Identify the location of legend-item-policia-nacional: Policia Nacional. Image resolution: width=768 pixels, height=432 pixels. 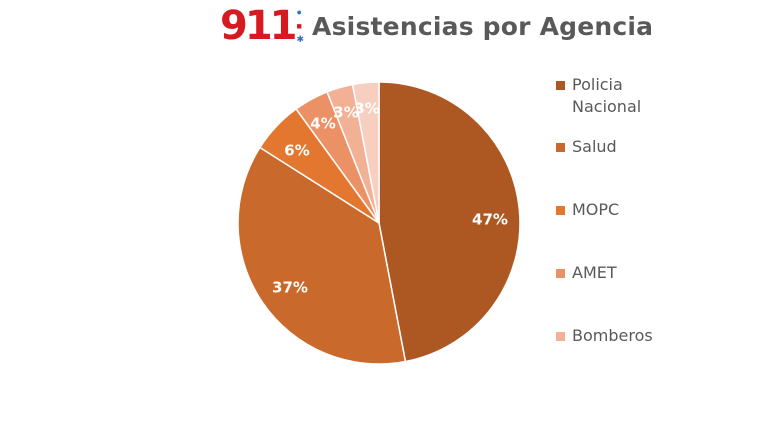
(624, 96).